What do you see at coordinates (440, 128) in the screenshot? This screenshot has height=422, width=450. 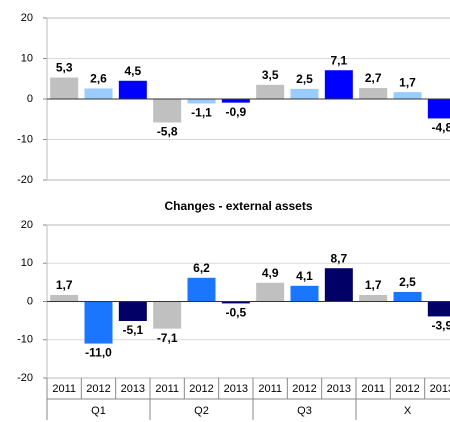 I see `value-label: -4,8` at bounding box center [440, 128].